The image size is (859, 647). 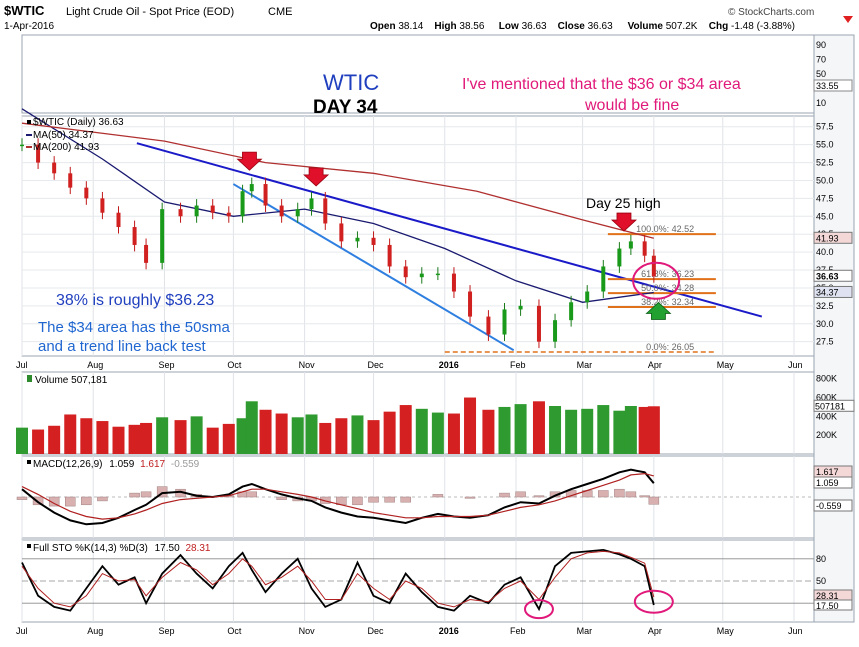 What do you see at coordinates (119, 548) in the screenshot?
I see `sto-legend: Full STO %K(14,3) %D(3) 17.50 28.31` at bounding box center [119, 548].